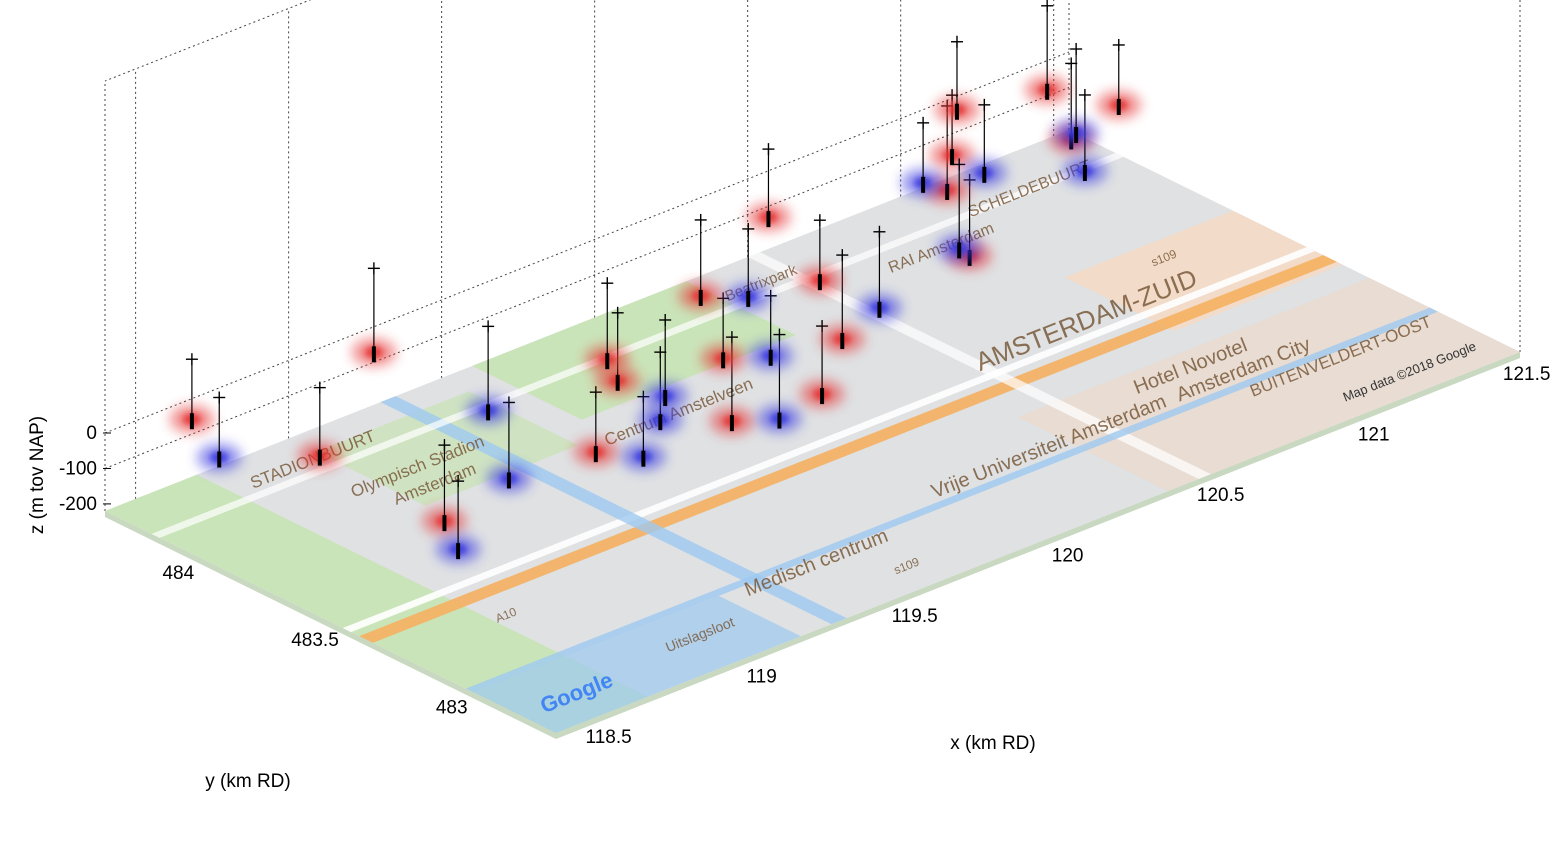 The width and height of the screenshot is (1563, 844). I want to click on z-tick-label: -100, so click(78, 468).